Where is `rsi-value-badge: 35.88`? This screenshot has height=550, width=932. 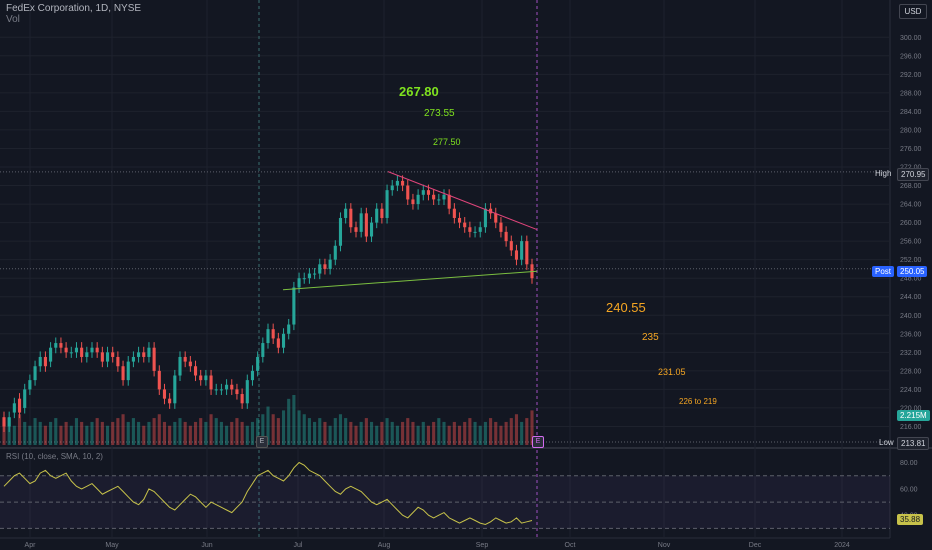
rsi-value-badge: 35.88 is located at coordinates (910, 519).